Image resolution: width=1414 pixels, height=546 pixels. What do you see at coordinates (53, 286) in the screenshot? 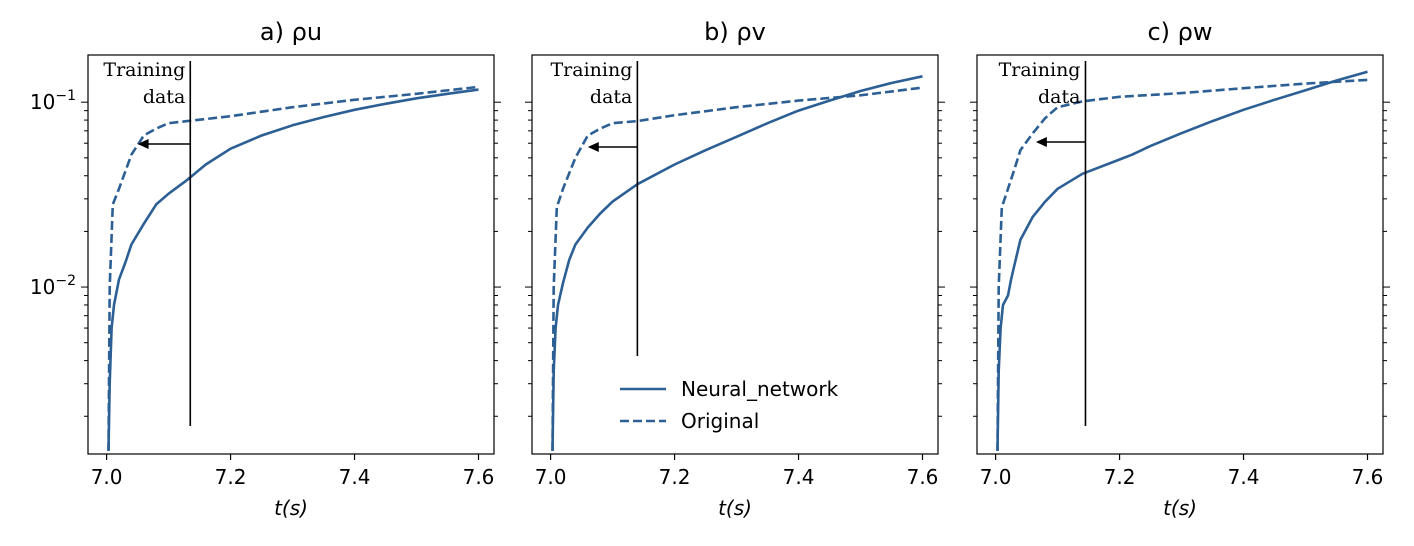
I see `y-tick-label: 10⁻²` at bounding box center [53, 286].